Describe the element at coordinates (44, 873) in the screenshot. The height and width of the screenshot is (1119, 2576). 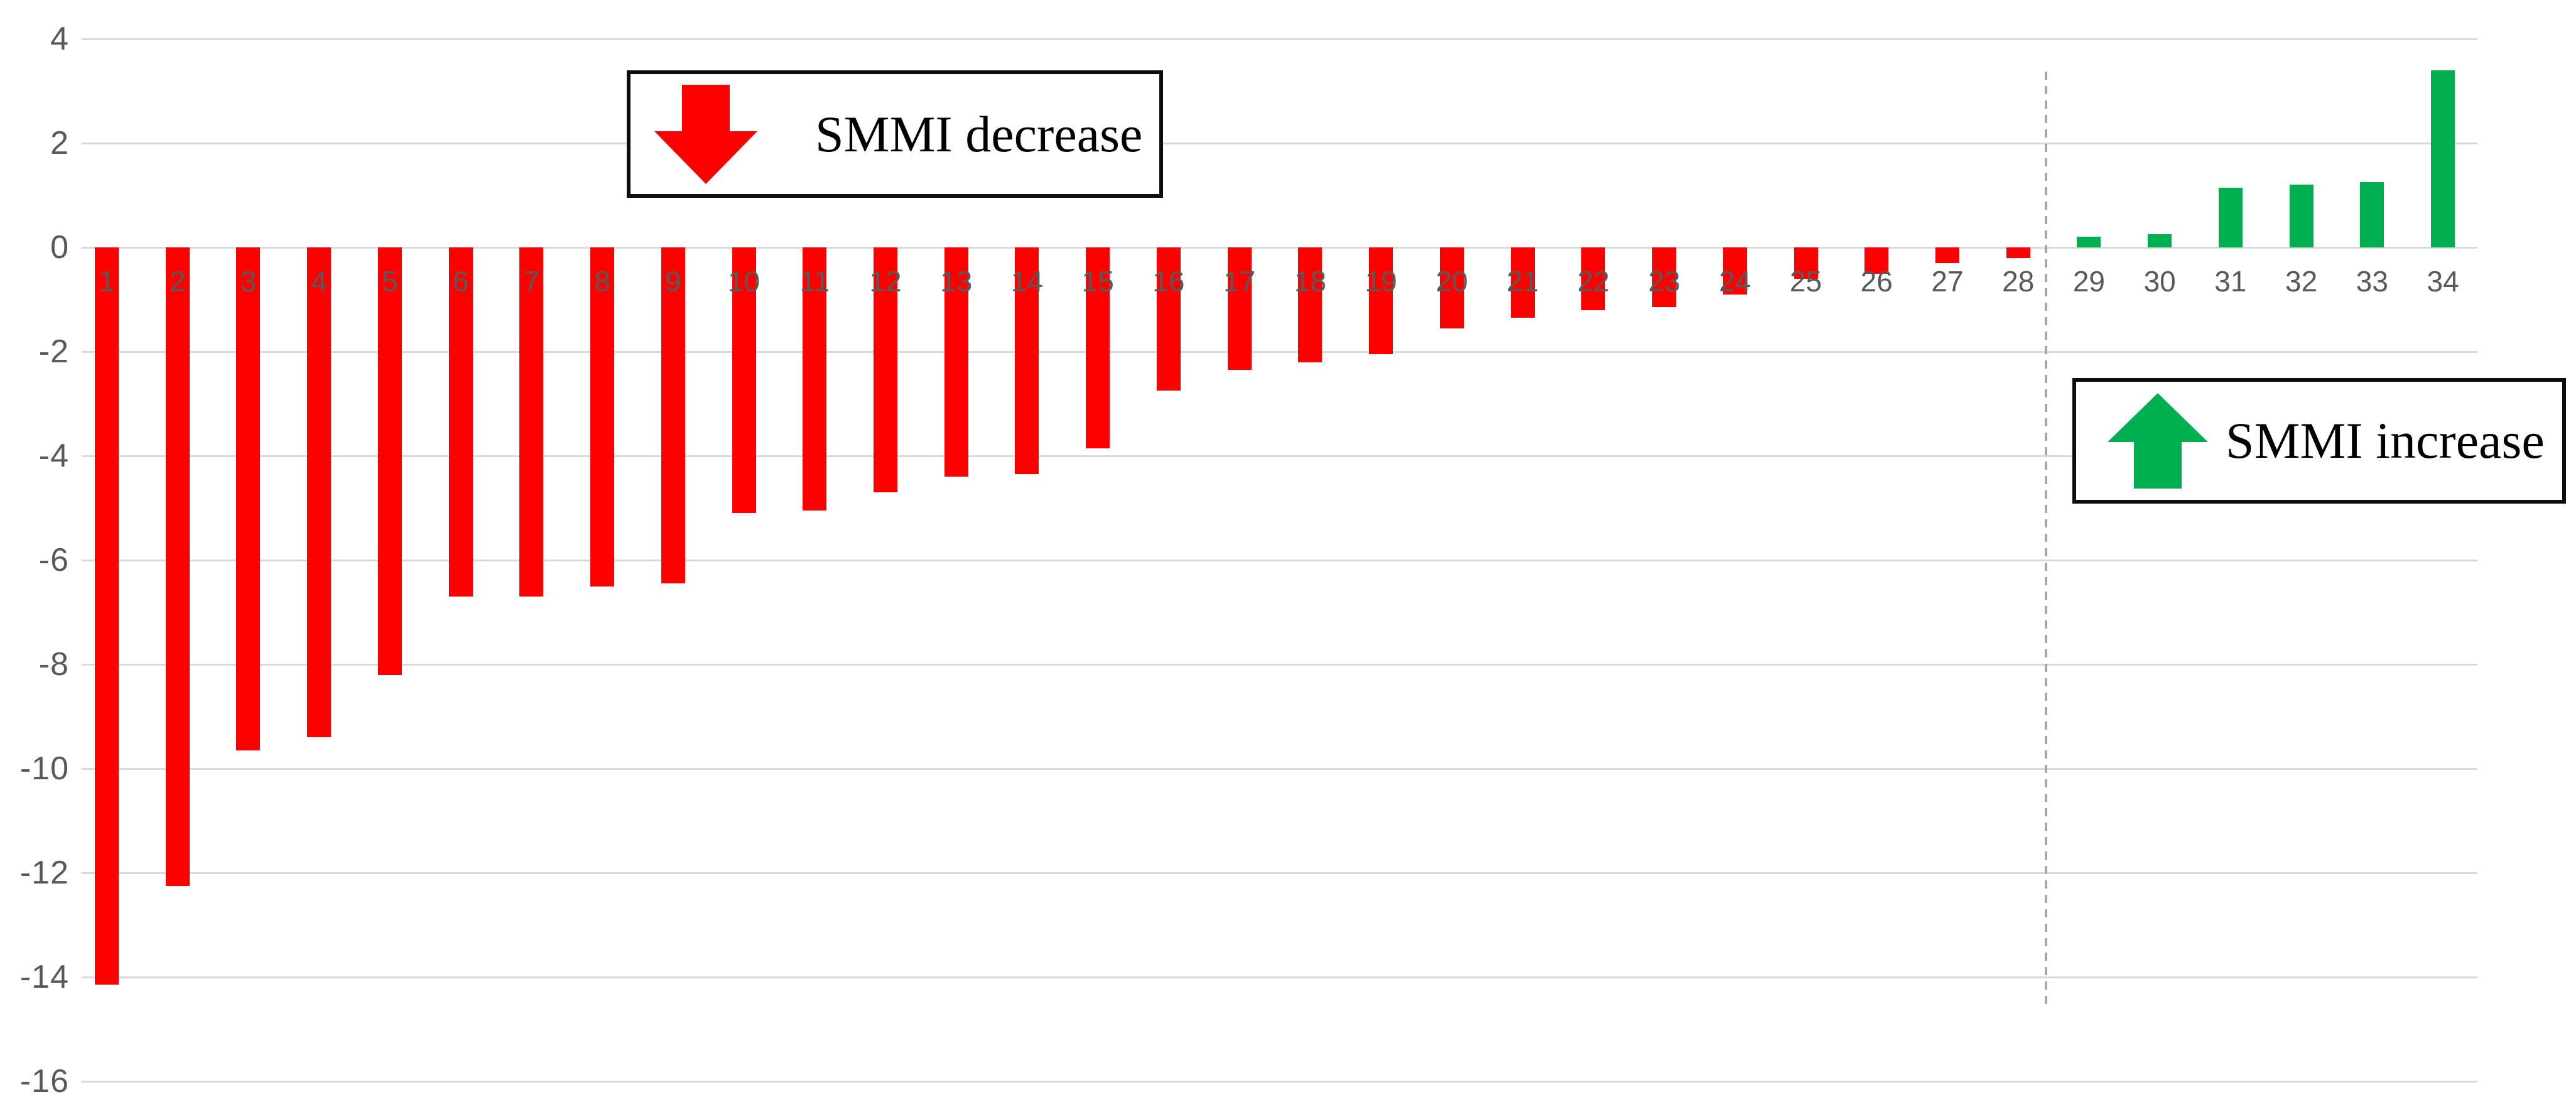
I see `y-axis-tick-label: -12` at that location.